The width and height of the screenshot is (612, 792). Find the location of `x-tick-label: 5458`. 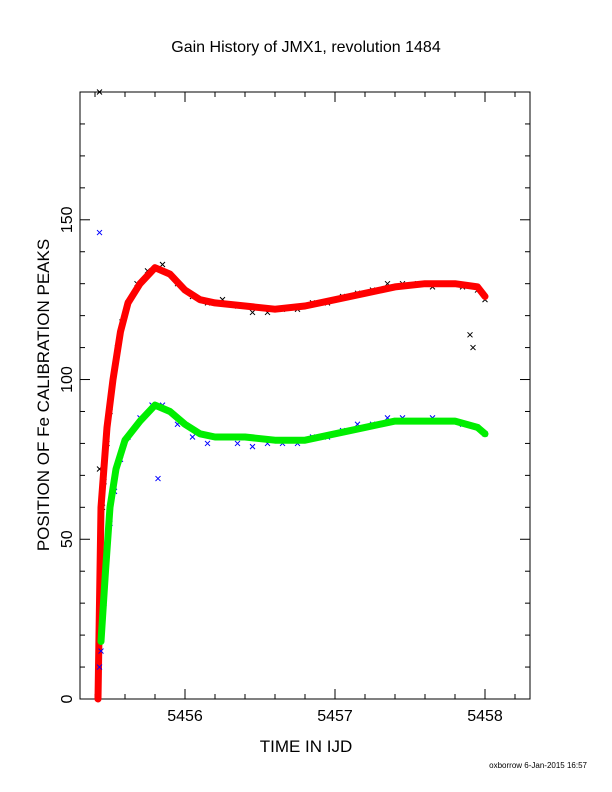

x-tick-label: 5458 is located at coordinates (485, 716).